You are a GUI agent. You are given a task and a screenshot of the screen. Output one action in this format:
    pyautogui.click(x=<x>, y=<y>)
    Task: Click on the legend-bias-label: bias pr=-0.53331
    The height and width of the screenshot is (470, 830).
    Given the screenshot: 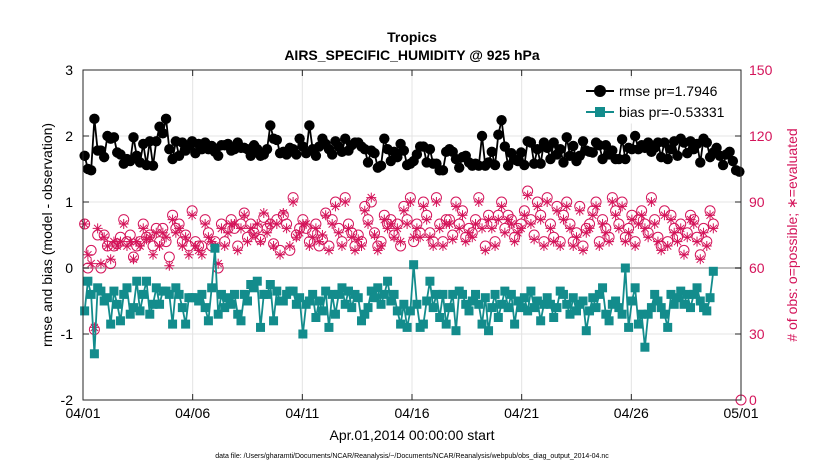 What is the action you would take?
    pyautogui.click(x=672, y=112)
    